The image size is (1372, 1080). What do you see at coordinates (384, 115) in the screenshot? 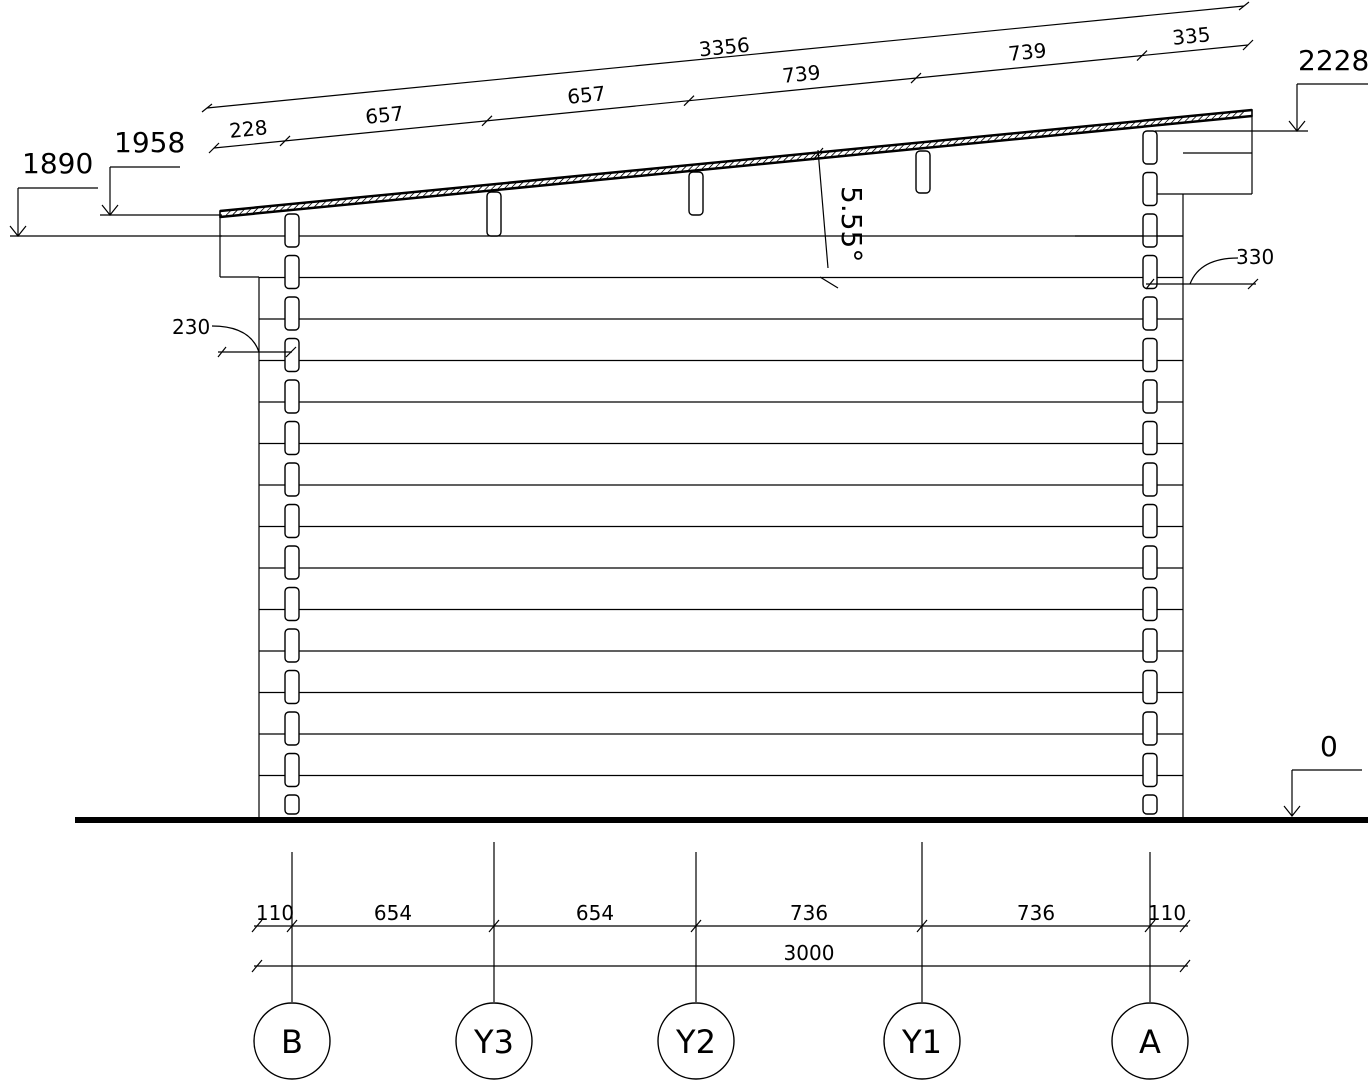
I see `slope-seg-2-label: 657` at bounding box center [384, 115].